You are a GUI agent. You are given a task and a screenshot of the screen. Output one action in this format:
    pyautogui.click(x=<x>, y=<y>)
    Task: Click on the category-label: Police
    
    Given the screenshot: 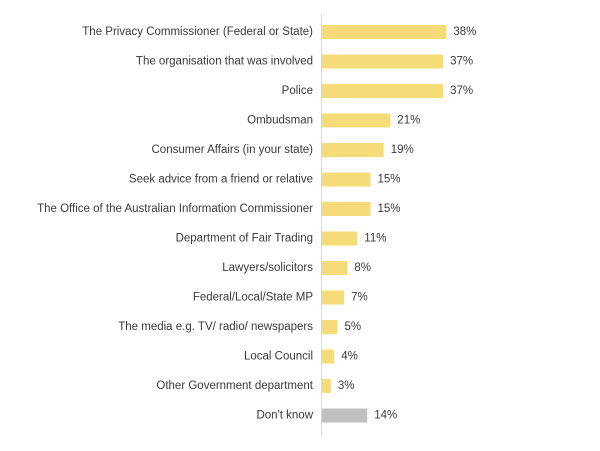 What is the action you would take?
    pyautogui.click(x=297, y=91)
    